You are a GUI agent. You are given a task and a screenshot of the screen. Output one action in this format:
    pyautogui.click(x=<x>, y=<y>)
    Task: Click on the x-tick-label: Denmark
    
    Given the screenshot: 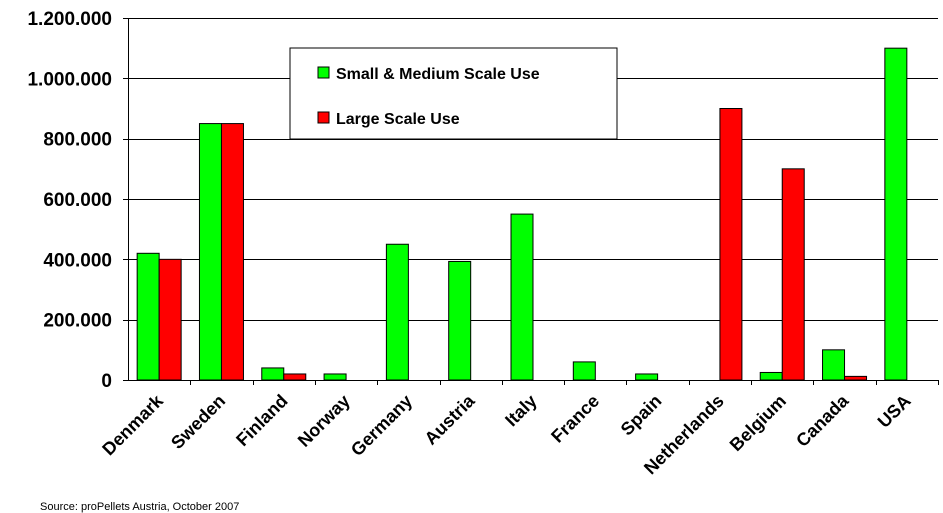 What is the action you would take?
    pyautogui.click(x=132, y=424)
    